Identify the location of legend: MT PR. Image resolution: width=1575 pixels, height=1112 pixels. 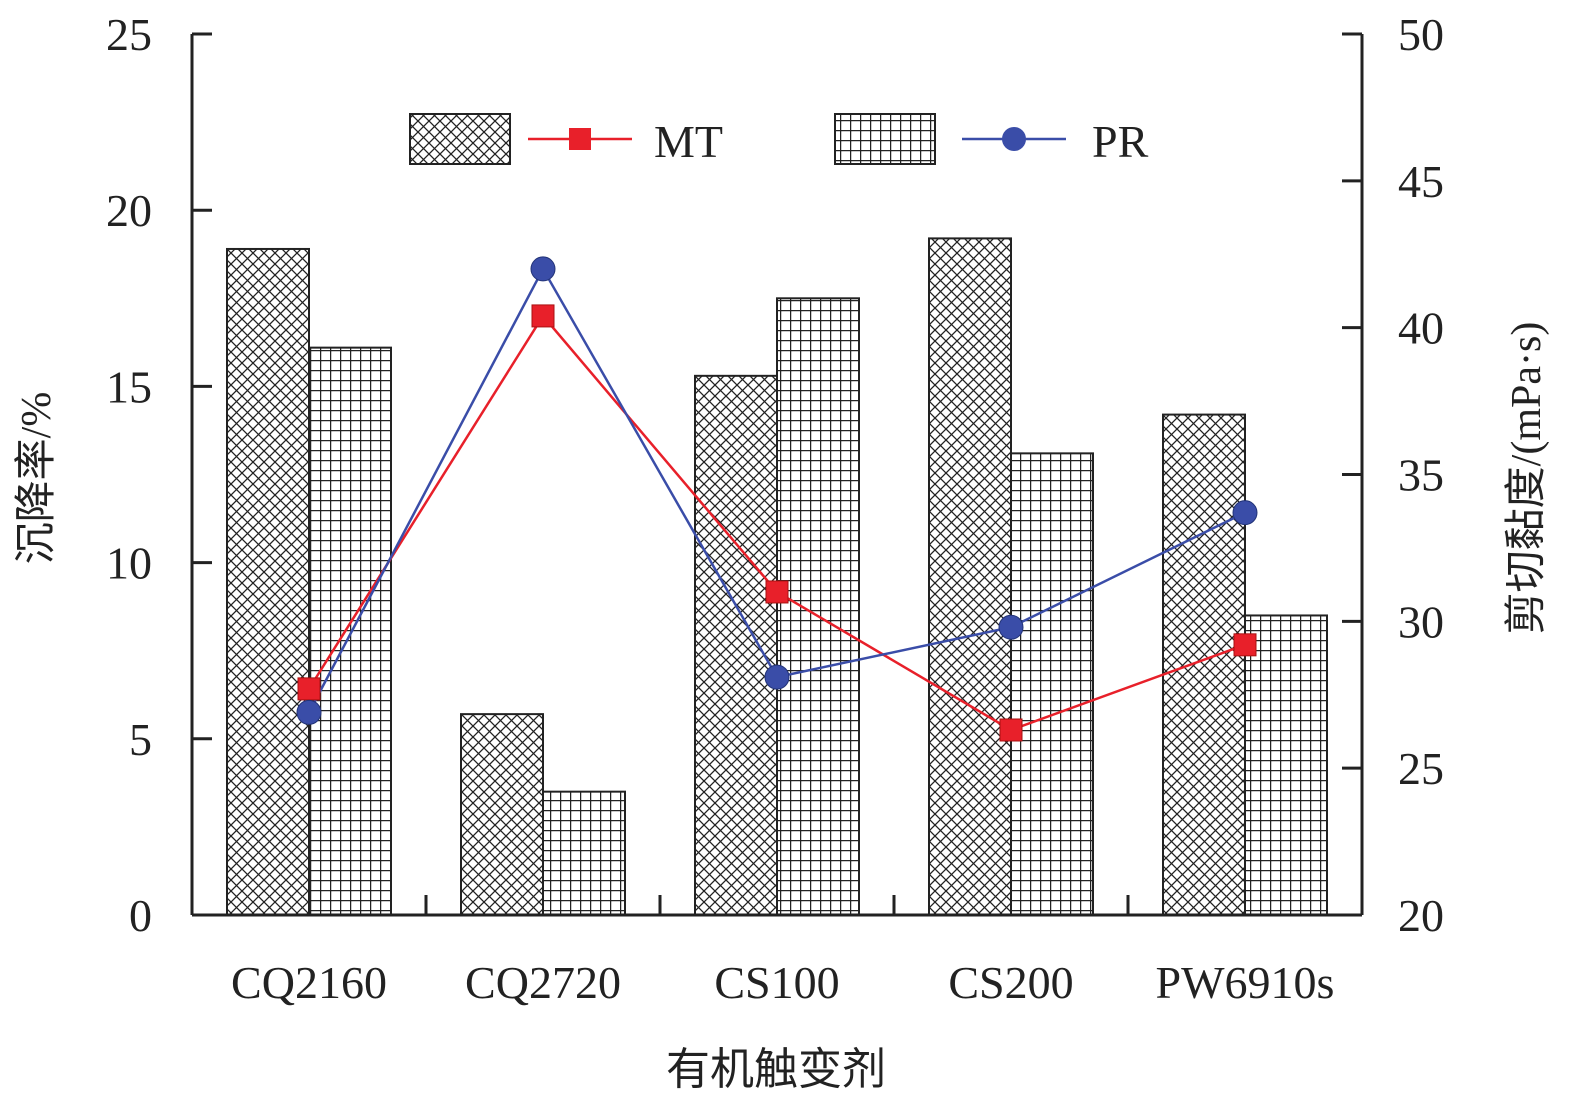
(779, 140).